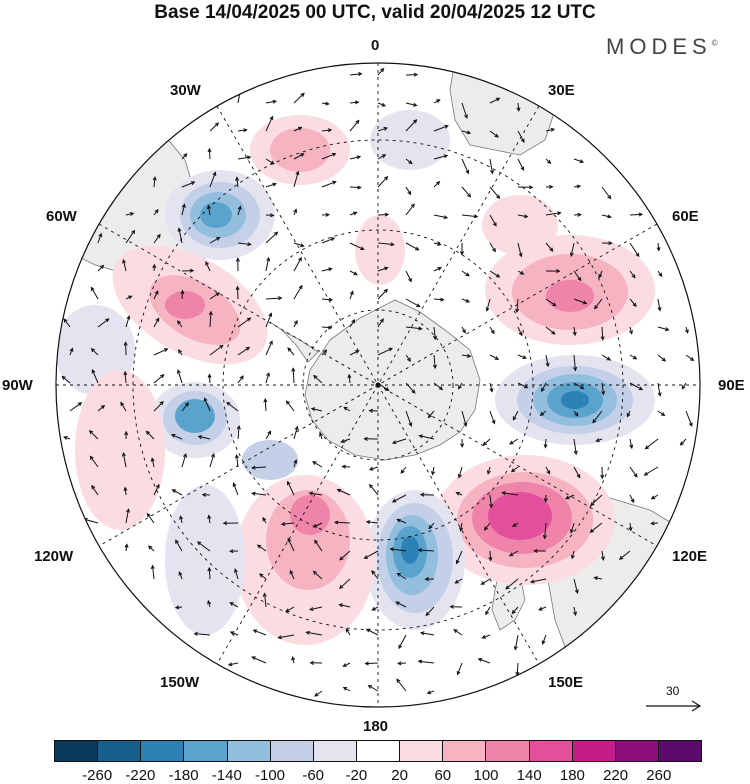  What do you see at coordinates (392, 380) in the screenshot?
I see `antarctica` at bounding box center [392, 380].